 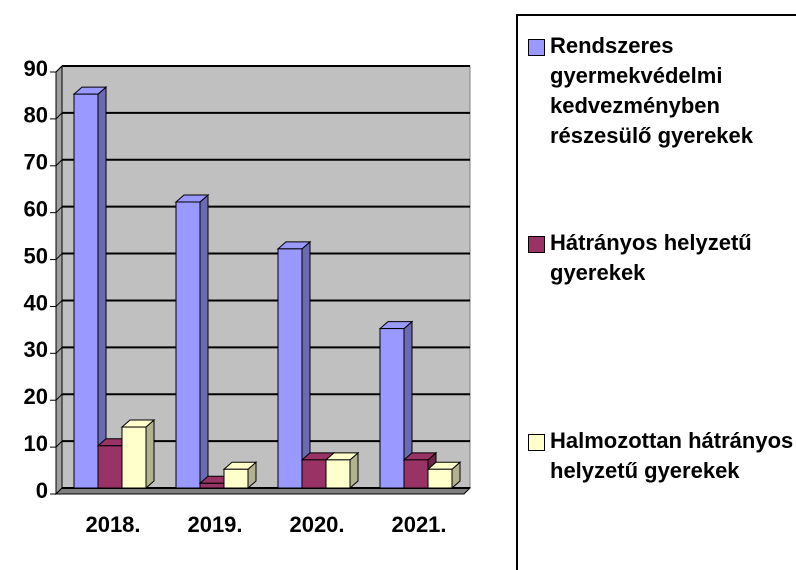 I want to click on x-tick-label: 2020., so click(x=316, y=524).